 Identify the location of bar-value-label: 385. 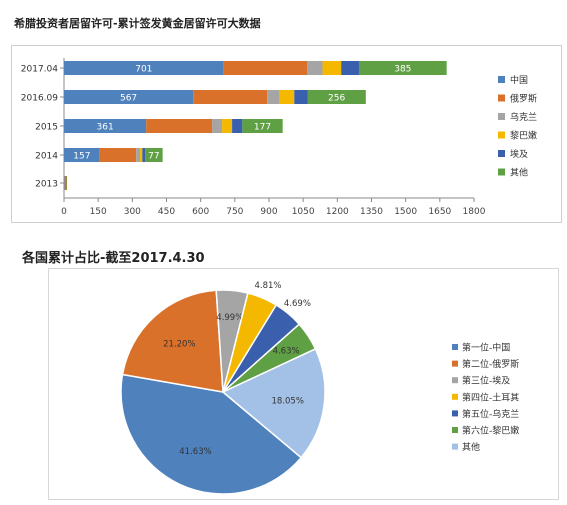
(402, 70).